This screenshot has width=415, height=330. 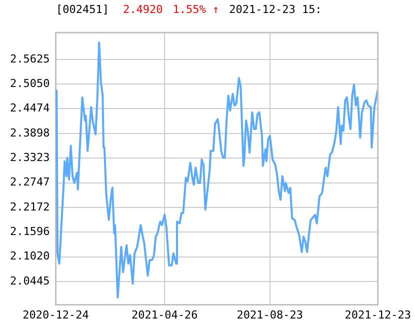 I want to click on x-tick-label: 2021-04-26, so click(x=164, y=315).